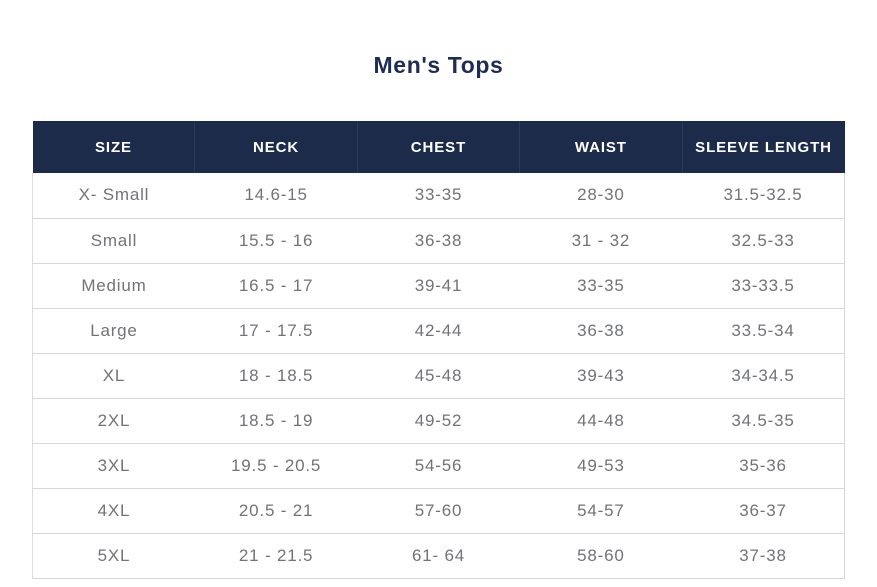 The height and width of the screenshot is (587, 877). I want to click on size-cell: Small, so click(113, 241).